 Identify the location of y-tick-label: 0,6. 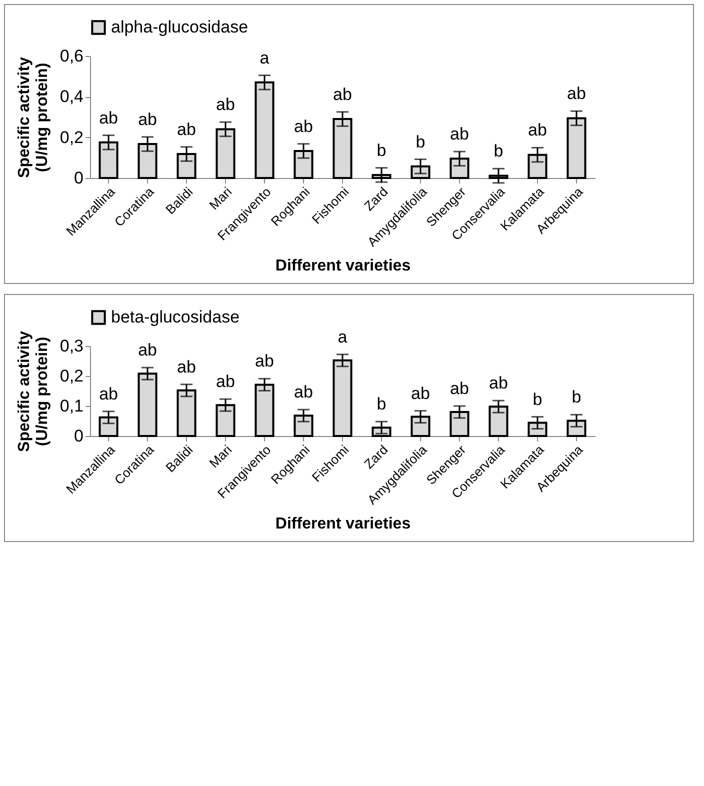
(72, 56).